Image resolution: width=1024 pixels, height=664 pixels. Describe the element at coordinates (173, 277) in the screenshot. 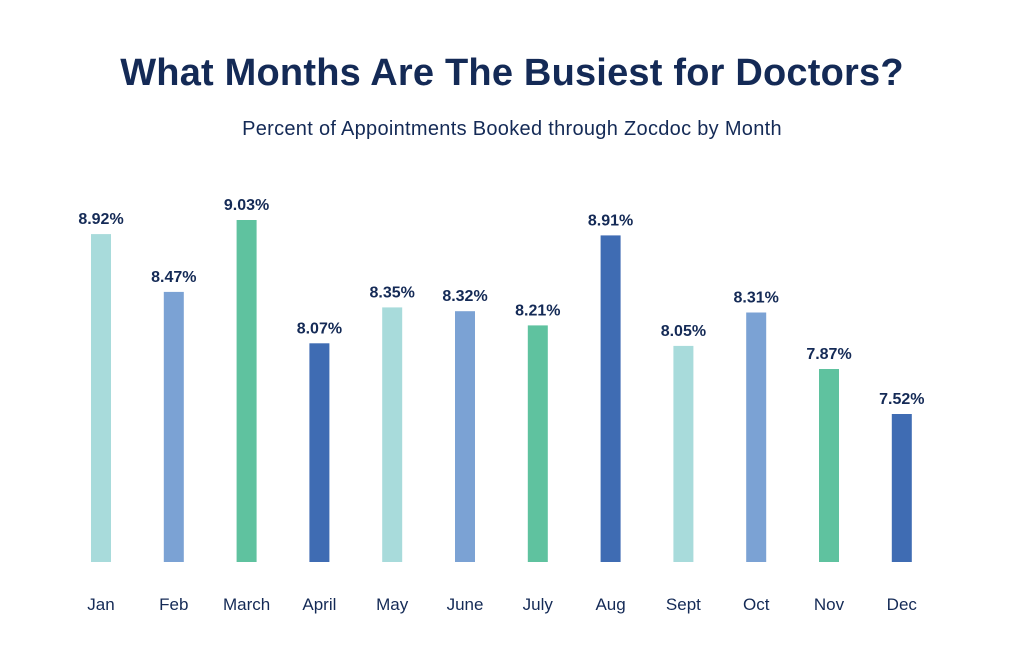

I see `data-label-feb: 8.47%` at that location.